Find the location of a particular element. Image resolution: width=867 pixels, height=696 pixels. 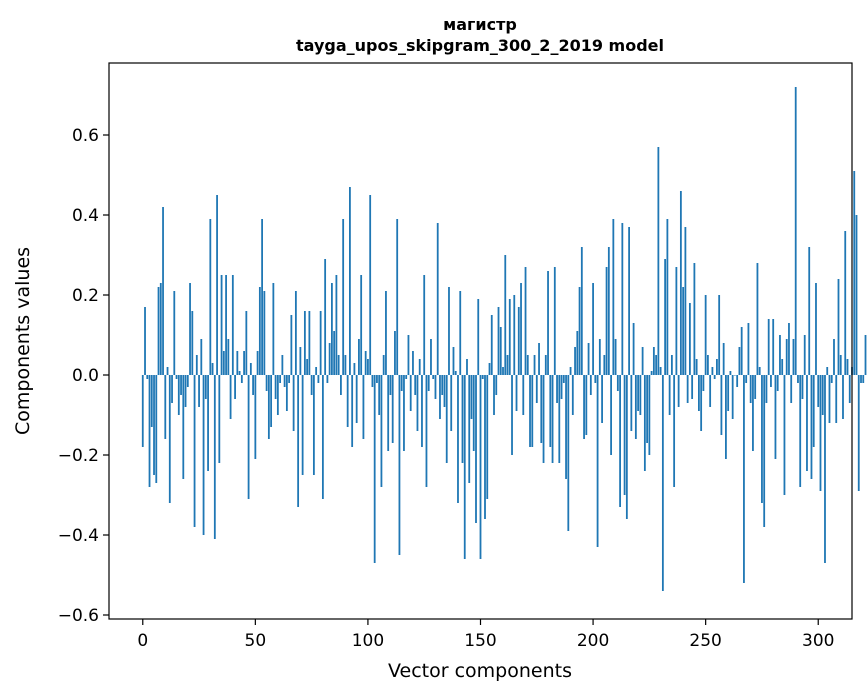

x-tick-label: 100 is located at coordinates (368, 641).